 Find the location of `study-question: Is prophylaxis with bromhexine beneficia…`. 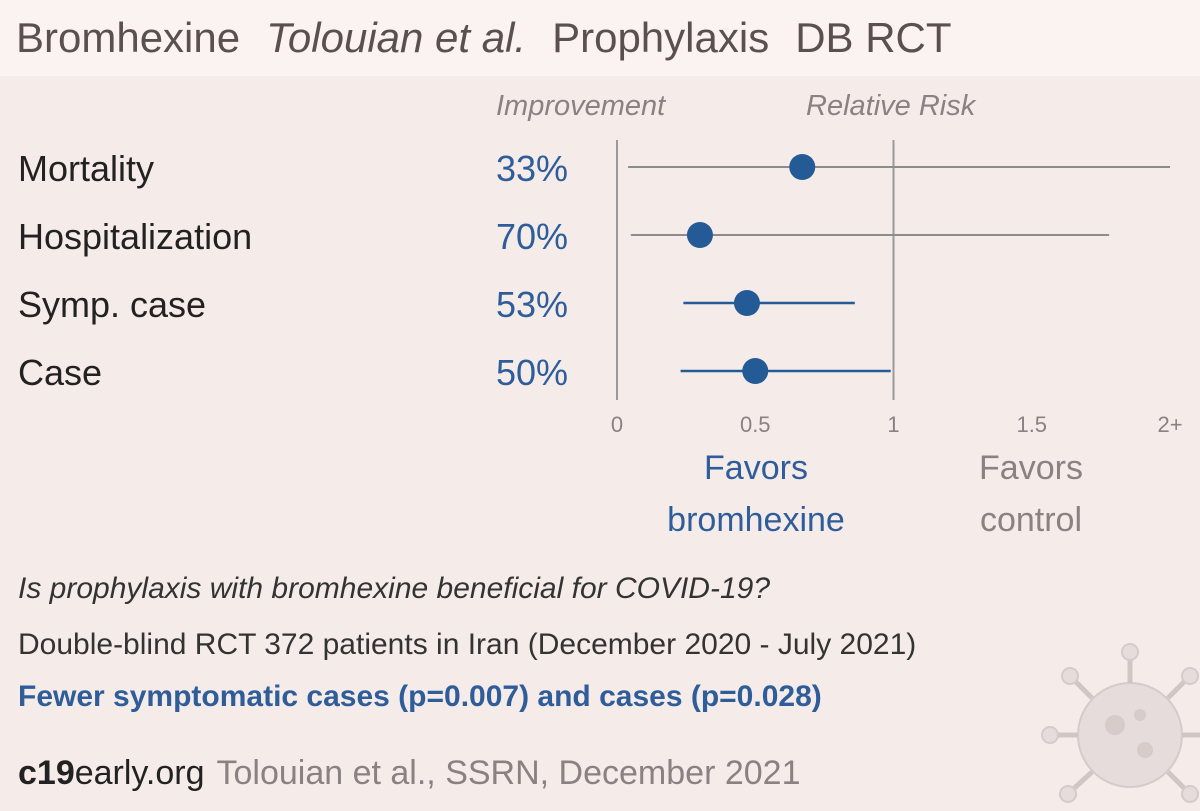

study-question: Is prophylaxis with bromhexine beneficia… is located at coordinates (394, 588).